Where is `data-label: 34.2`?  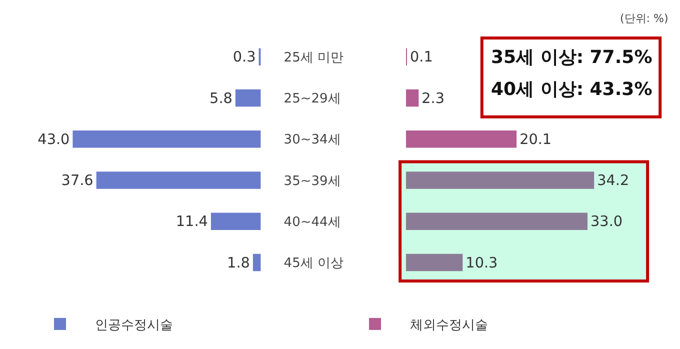 data-label: 34.2 is located at coordinates (613, 181).